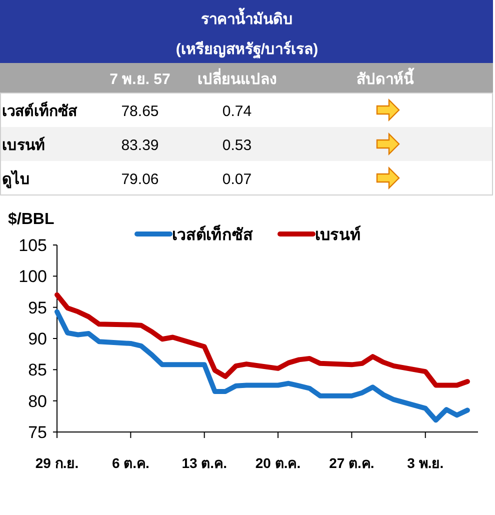  Describe the element at coordinates (212, 233) in the screenshot. I see `legend-label: เวสต์เท็กซัส` at that location.